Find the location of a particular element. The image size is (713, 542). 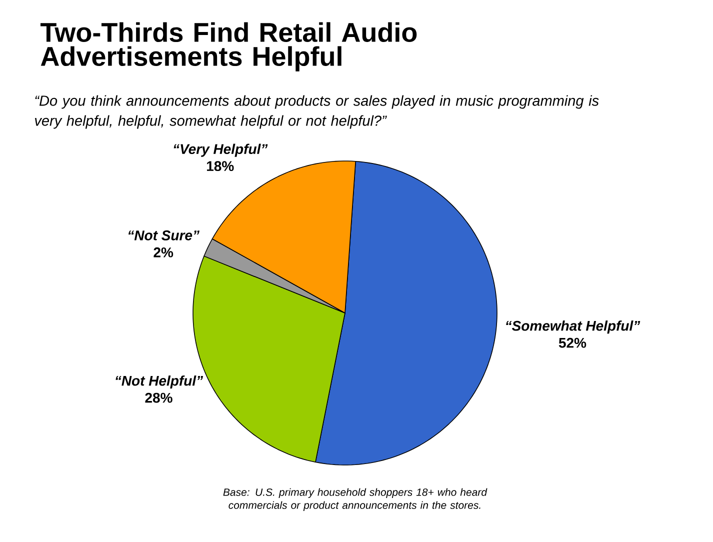

text: Base: U.S. primary household shoppers 18+ who heard commercials or product announcements in the stores. is located at coordinates (355, 499).